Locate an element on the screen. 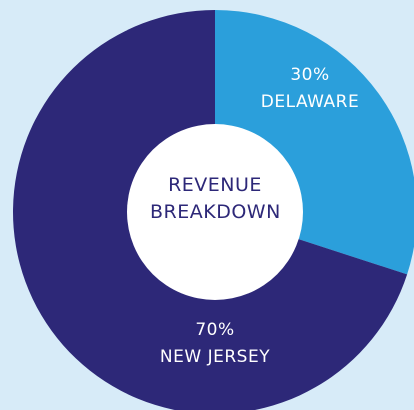  value-label: 70% is located at coordinates (214, 330).